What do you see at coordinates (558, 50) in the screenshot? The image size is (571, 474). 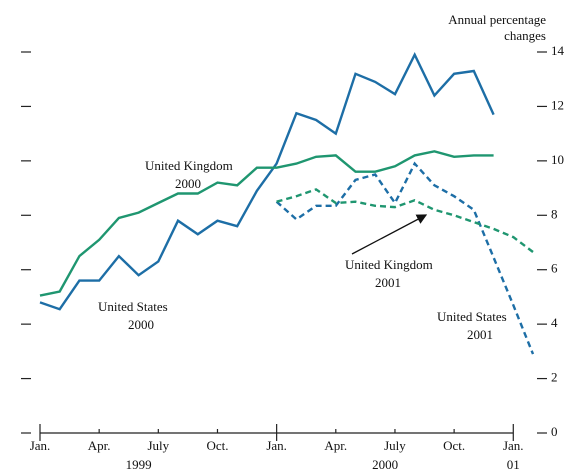 I see `y-tick-label: 14` at bounding box center [558, 50].